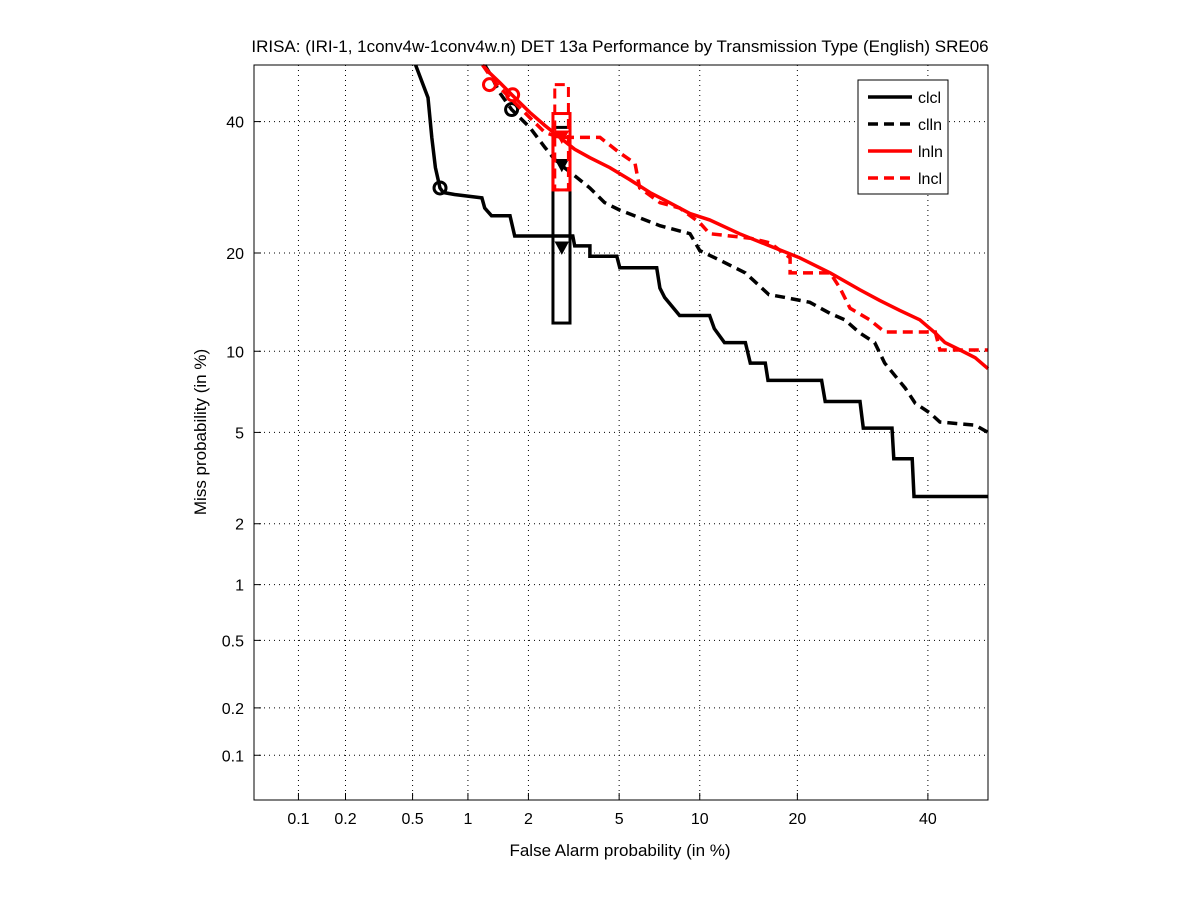 Image resolution: width=1201 pixels, height=905 pixels. I want to click on actual-dcf-marker-clcl, so click(562, 248).